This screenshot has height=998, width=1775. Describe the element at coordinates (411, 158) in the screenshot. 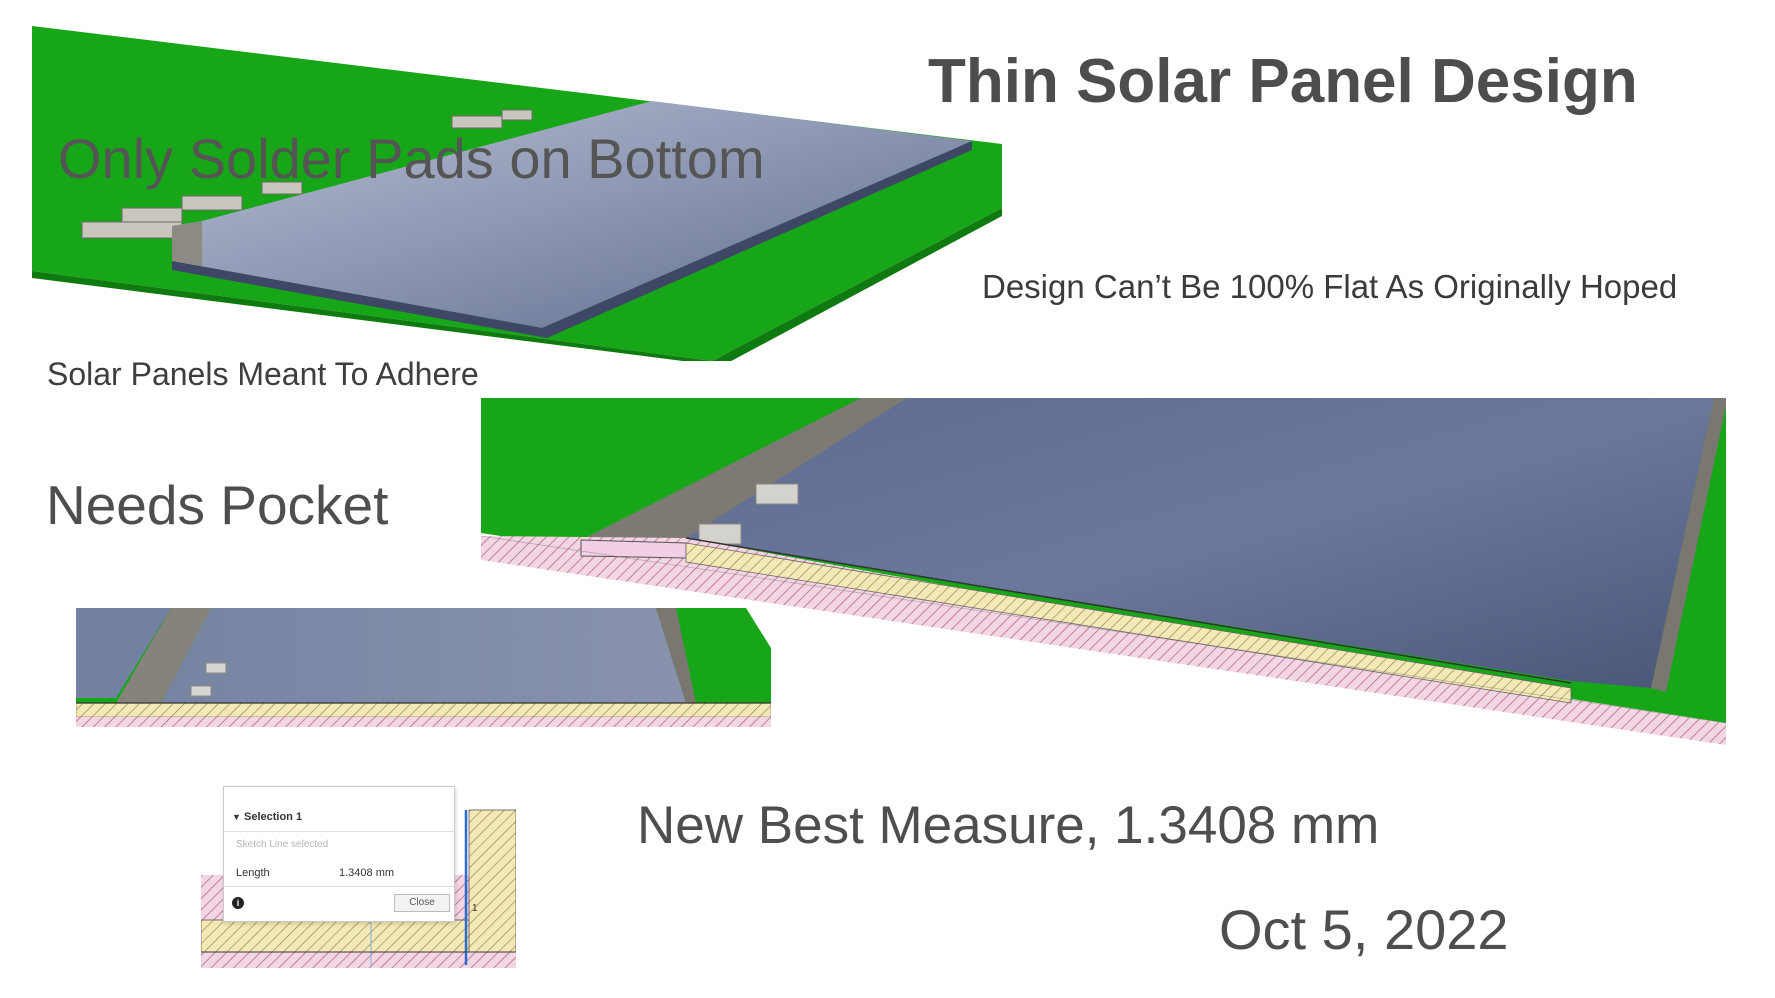

I see `solder-pads-note: Only Solder Pads on Bottom` at that location.